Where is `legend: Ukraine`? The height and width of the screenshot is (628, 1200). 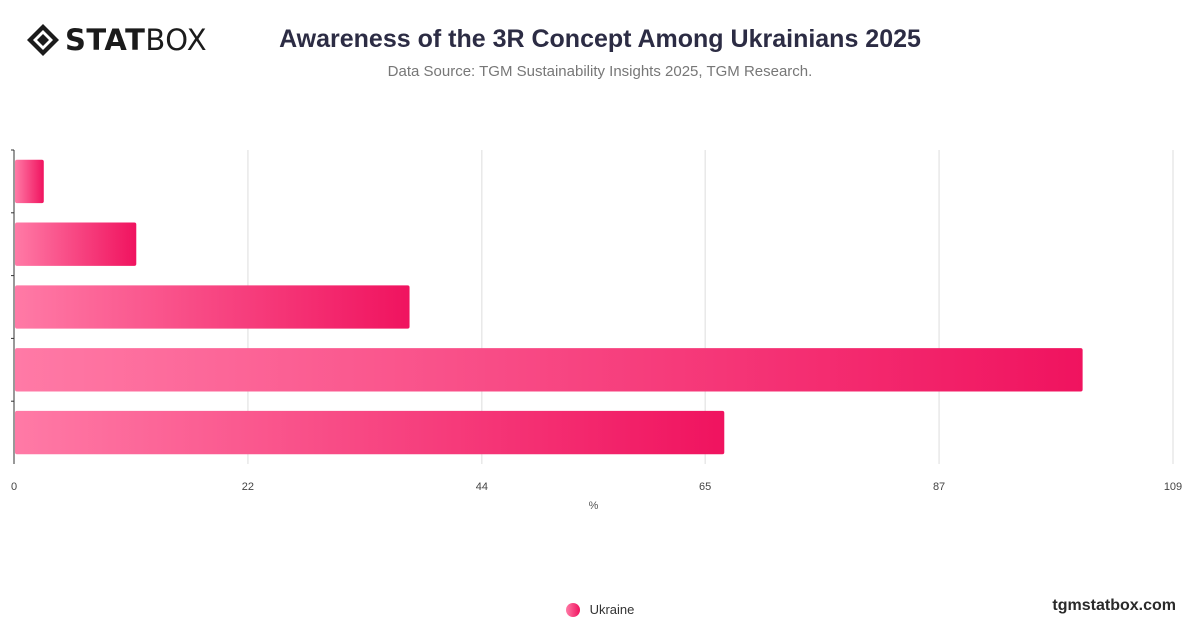
legend: Ukraine is located at coordinates (600, 609).